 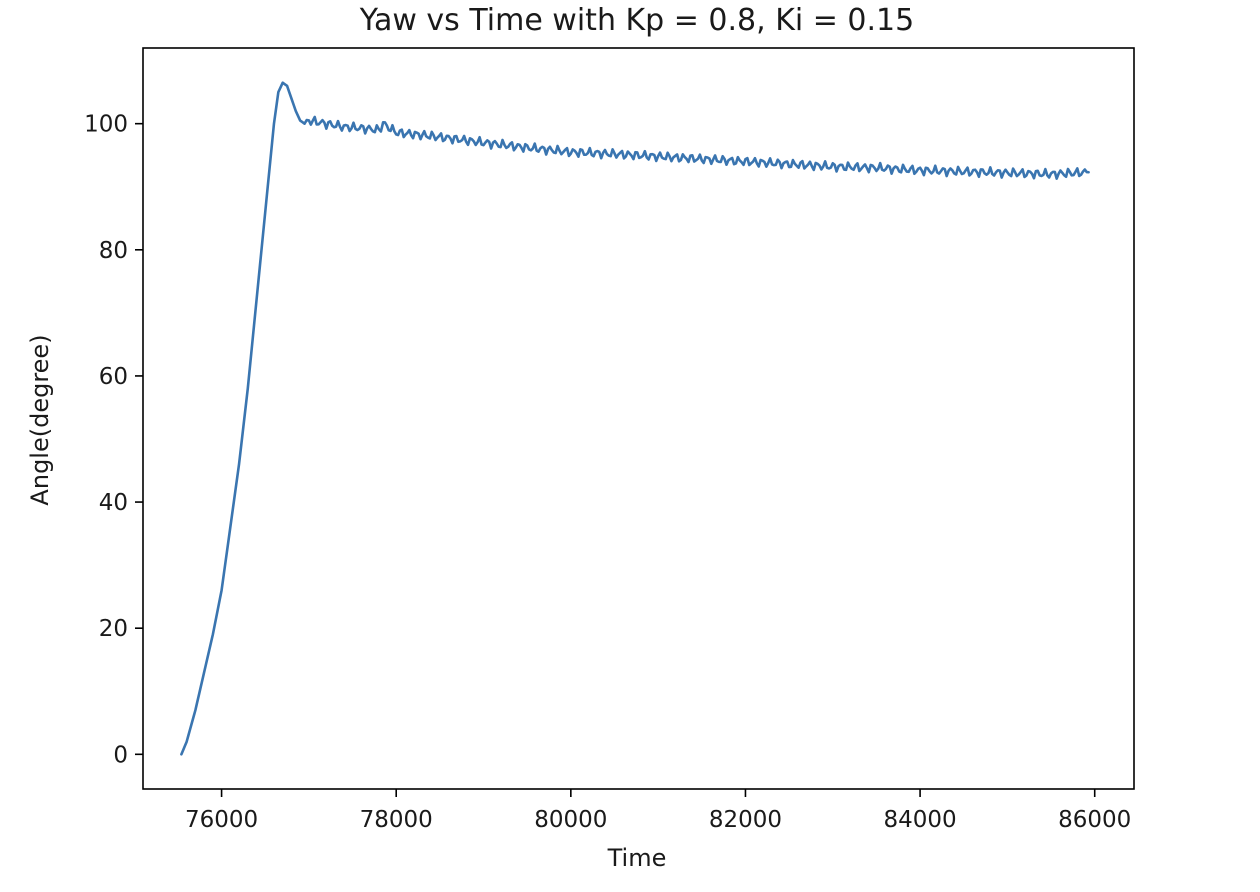 What do you see at coordinates (658, 811) in the screenshot?
I see `x-axis-ticks: 76000 78000 80000 82000 84000 86000` at bounding box center [658, 811].